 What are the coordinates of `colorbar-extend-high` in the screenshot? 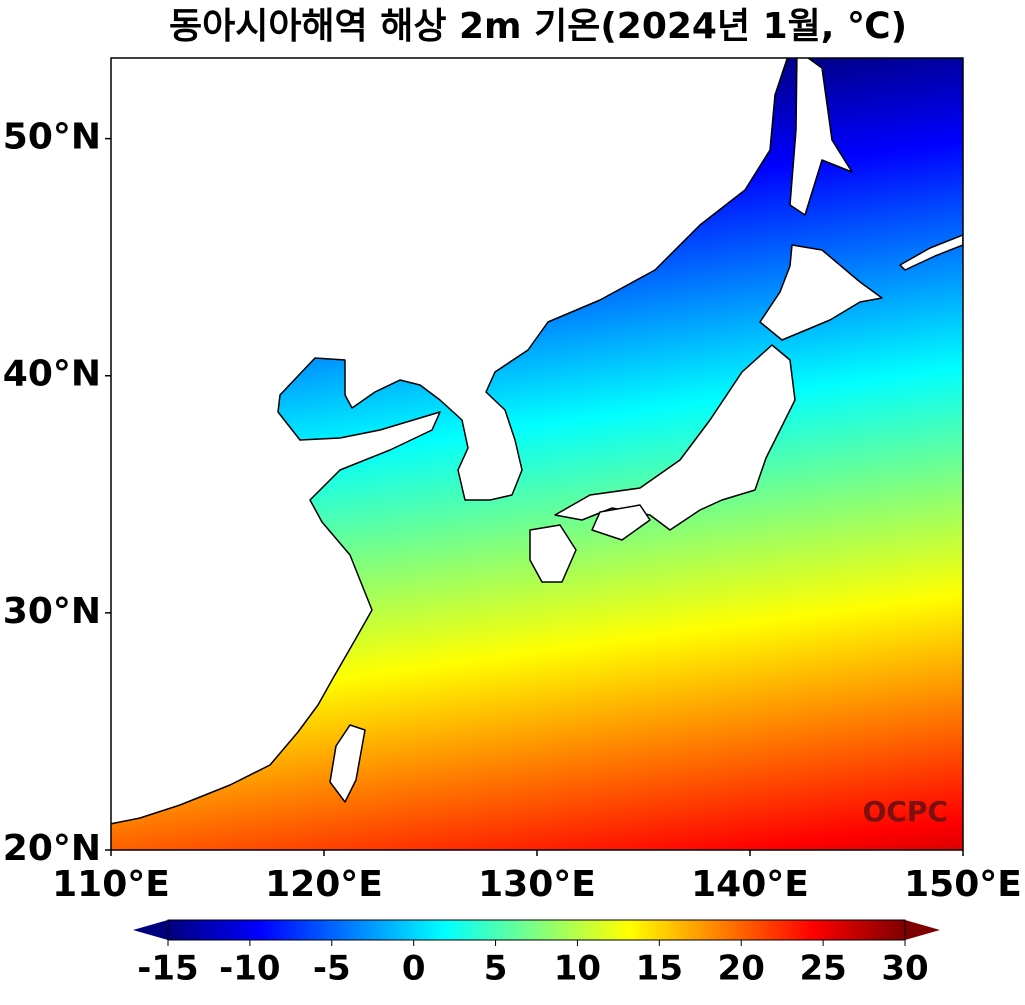 It's located at (922, 930).